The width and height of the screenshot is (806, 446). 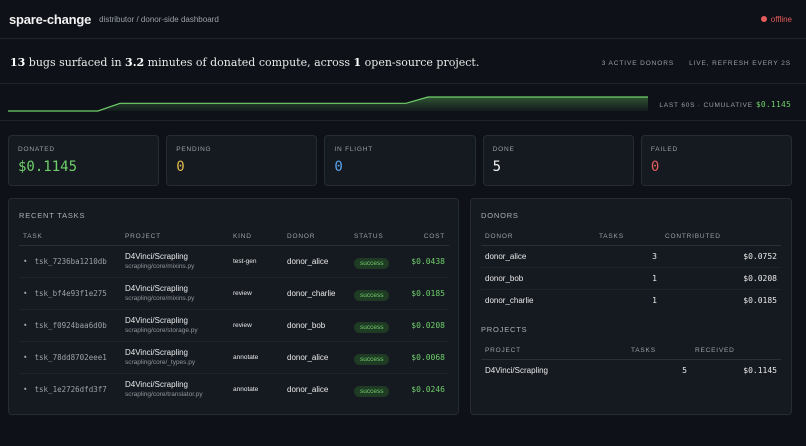 I want to click on donor-name: donor_charlie, so click(x=509, y=300).